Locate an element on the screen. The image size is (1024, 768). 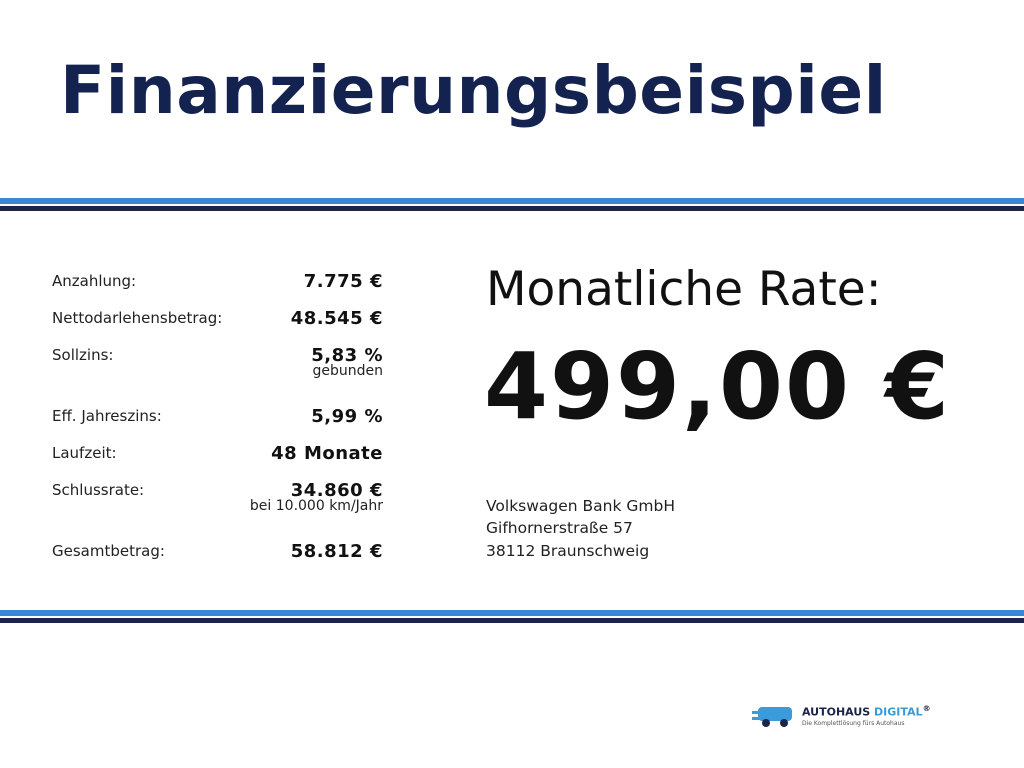
row-label: Sollzins: is located at coordinates (83, 355).